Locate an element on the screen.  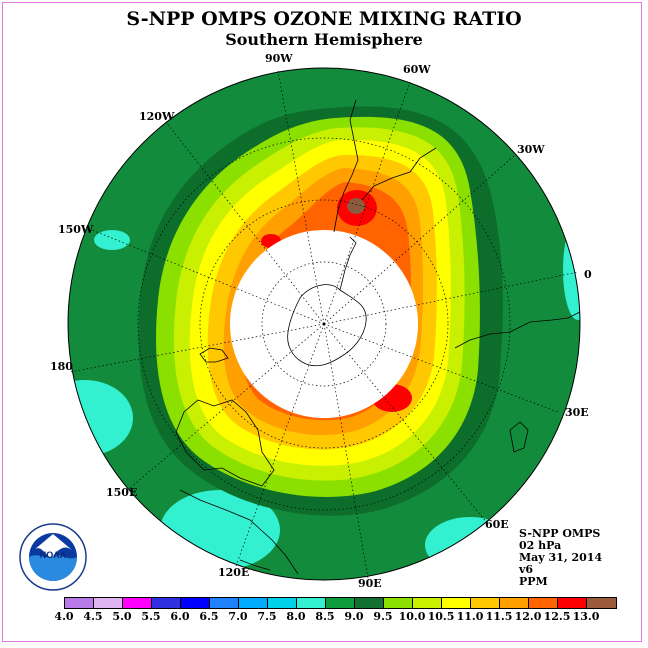
lon-label-60e: 60E is located at coordinates (497, 524).